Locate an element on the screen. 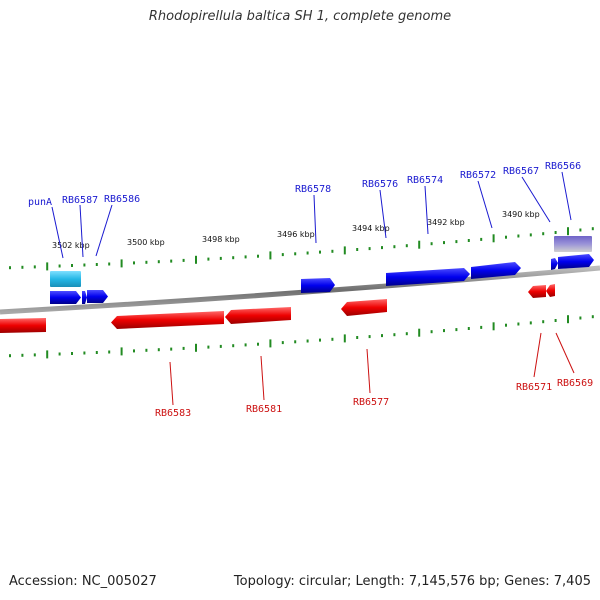 This screenshot has width=600, height=600. reverse-gene-partial-left is located at coordinates (23, 325).